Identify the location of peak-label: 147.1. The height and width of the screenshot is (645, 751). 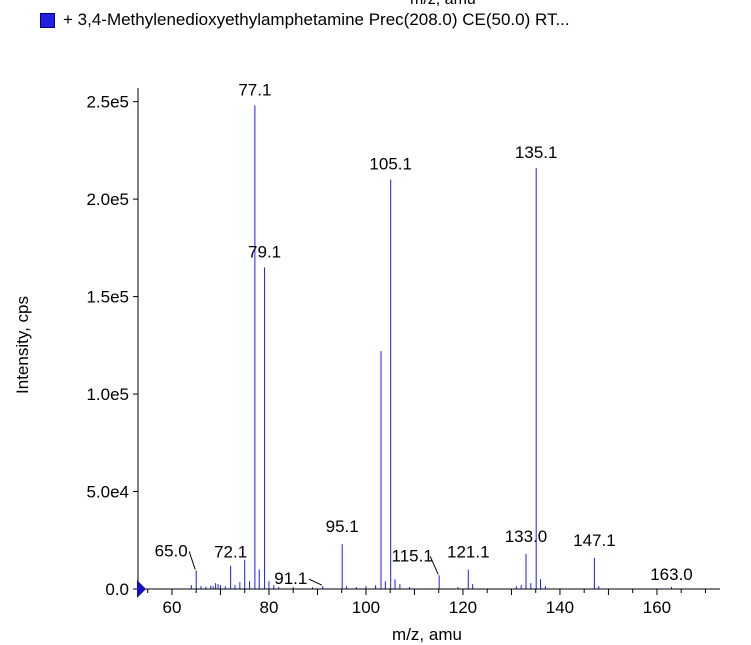
(594, 540).